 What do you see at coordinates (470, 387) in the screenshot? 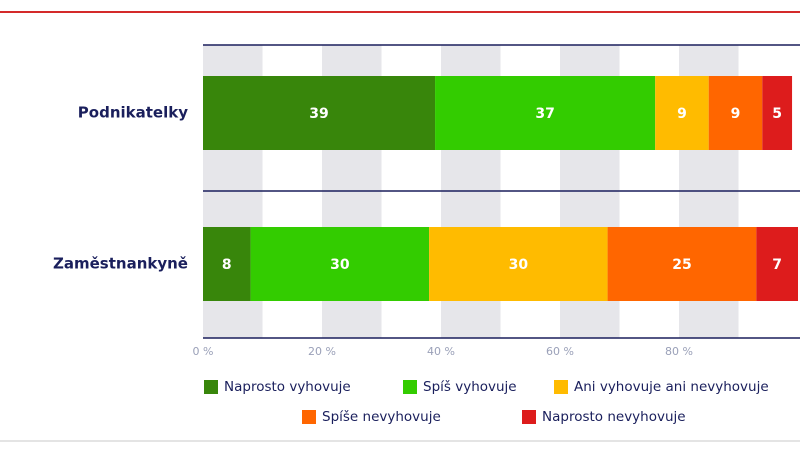
I see `legend-label: Spíš vyhovuje` at bounding box center [470, 387].